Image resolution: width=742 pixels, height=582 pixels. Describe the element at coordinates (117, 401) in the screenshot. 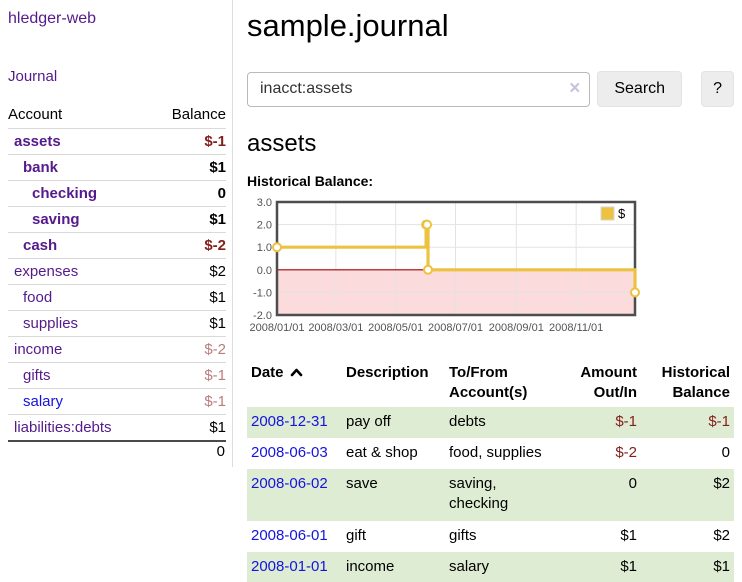

I see `account-row: salary $-1` at that location.